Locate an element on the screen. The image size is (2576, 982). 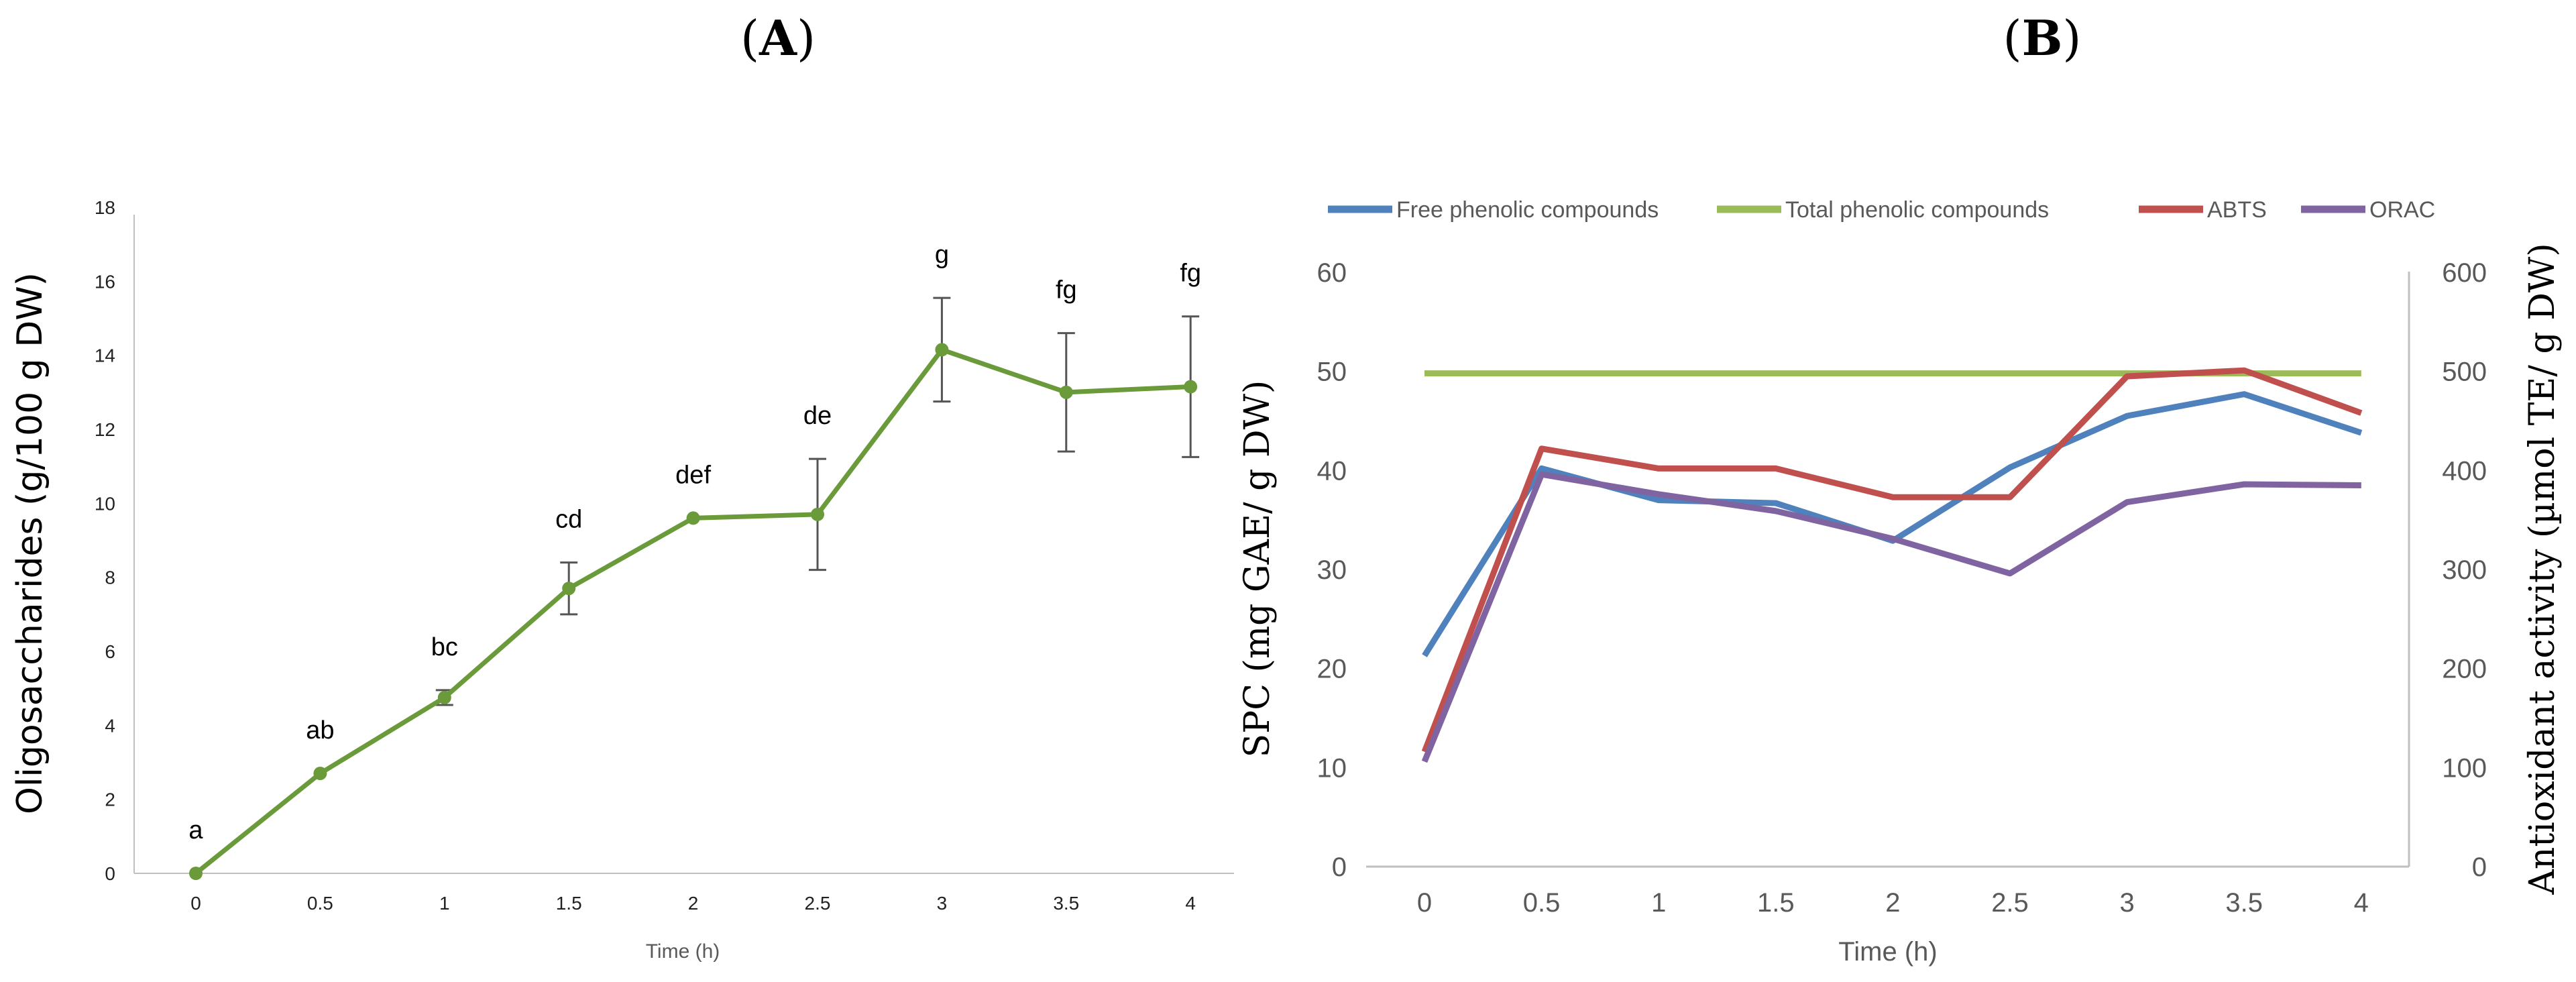
panel-label-b-close: ) is located at coordinates (2071, 38).